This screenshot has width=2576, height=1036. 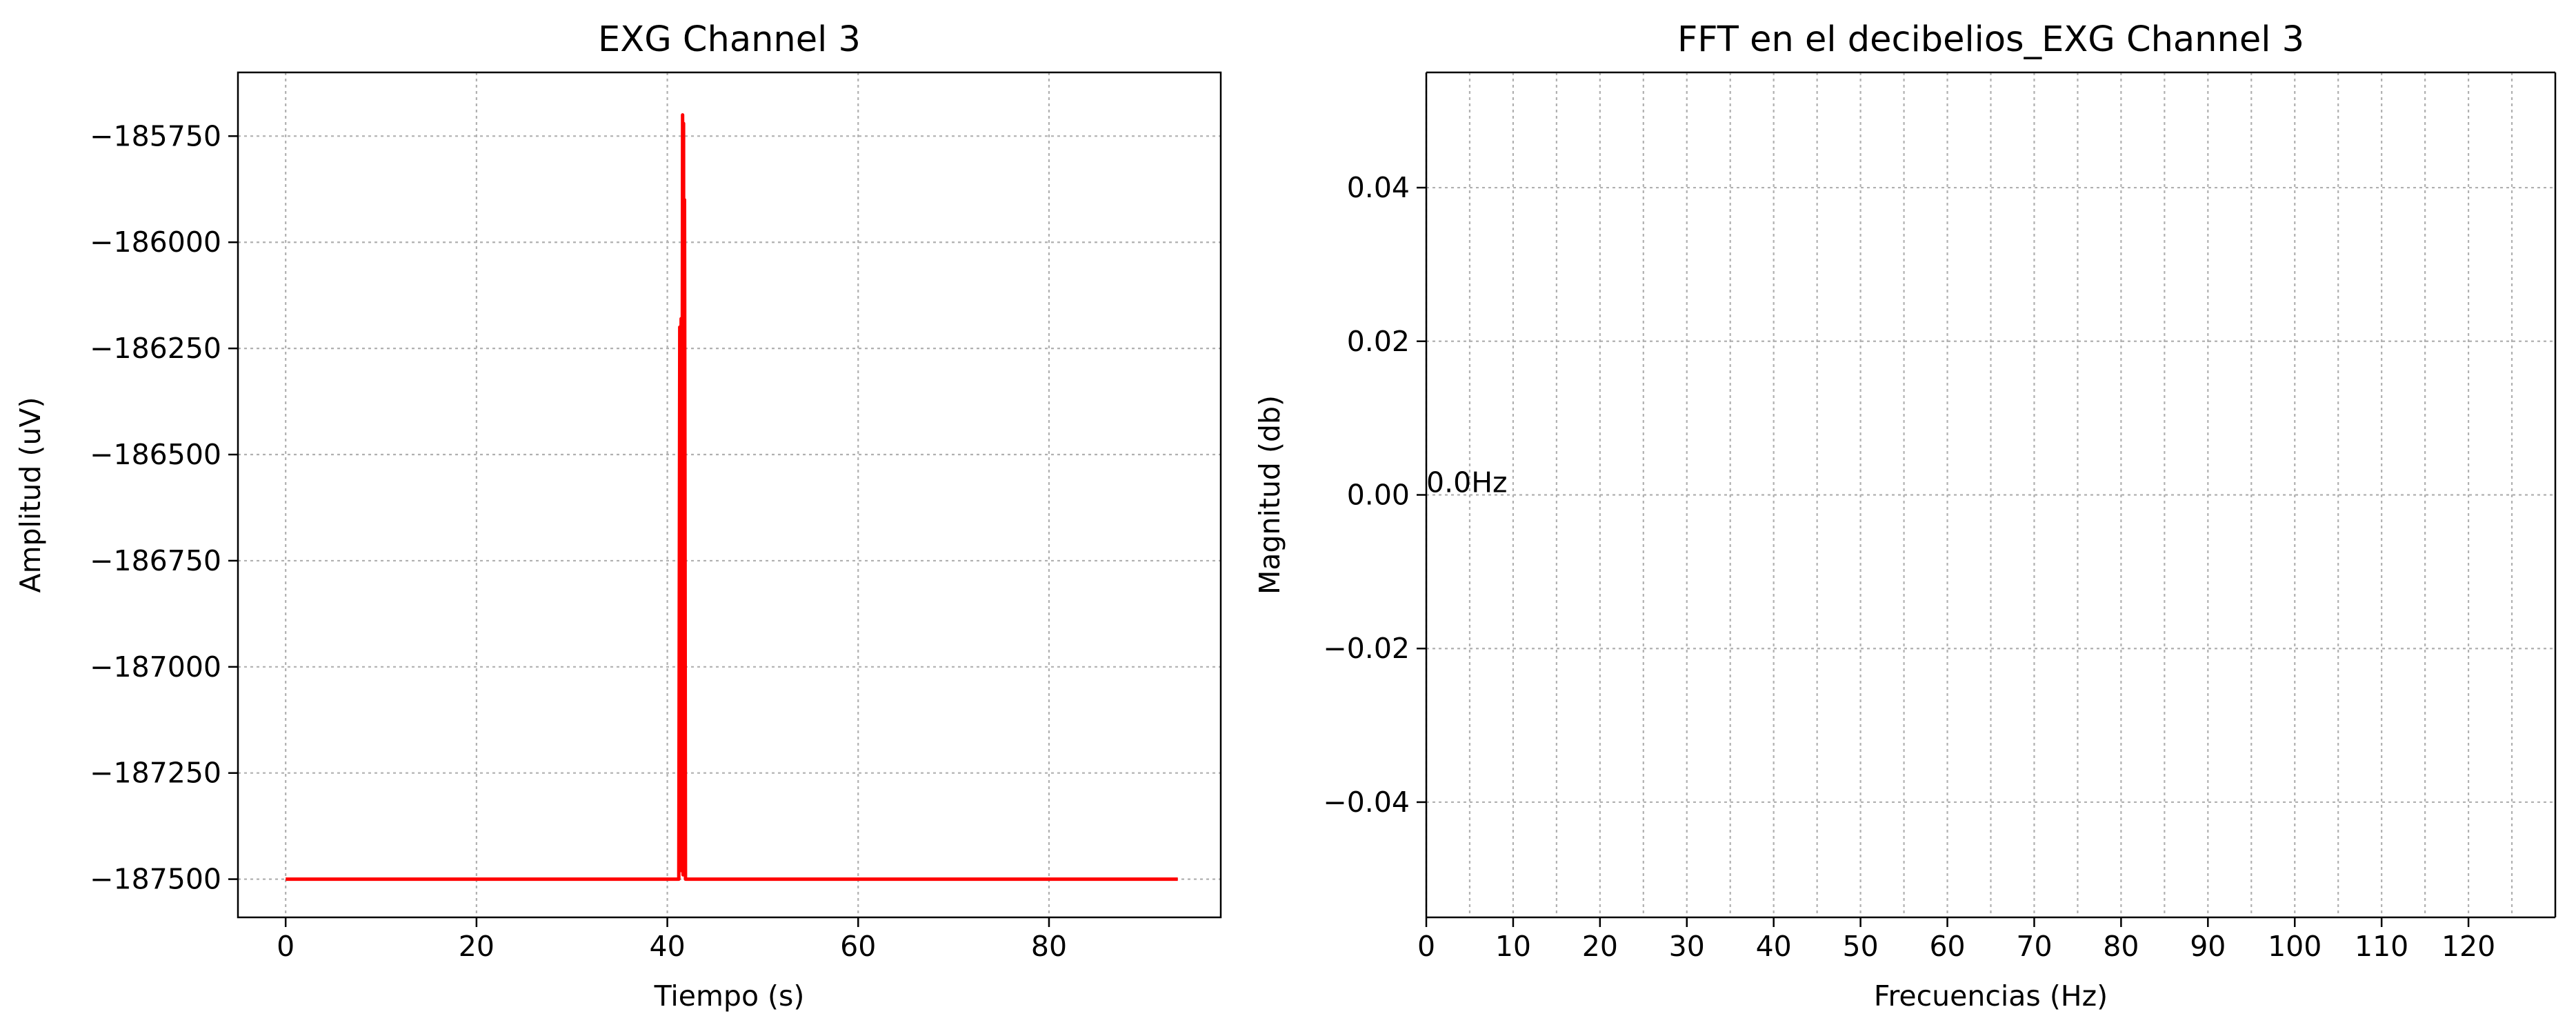 What do you see at coordinates (1990, 40) in the screenshot?
I see `chart-title: FFT en el decibelios_EXG Channel 3` at bounding box center [1990, 40].